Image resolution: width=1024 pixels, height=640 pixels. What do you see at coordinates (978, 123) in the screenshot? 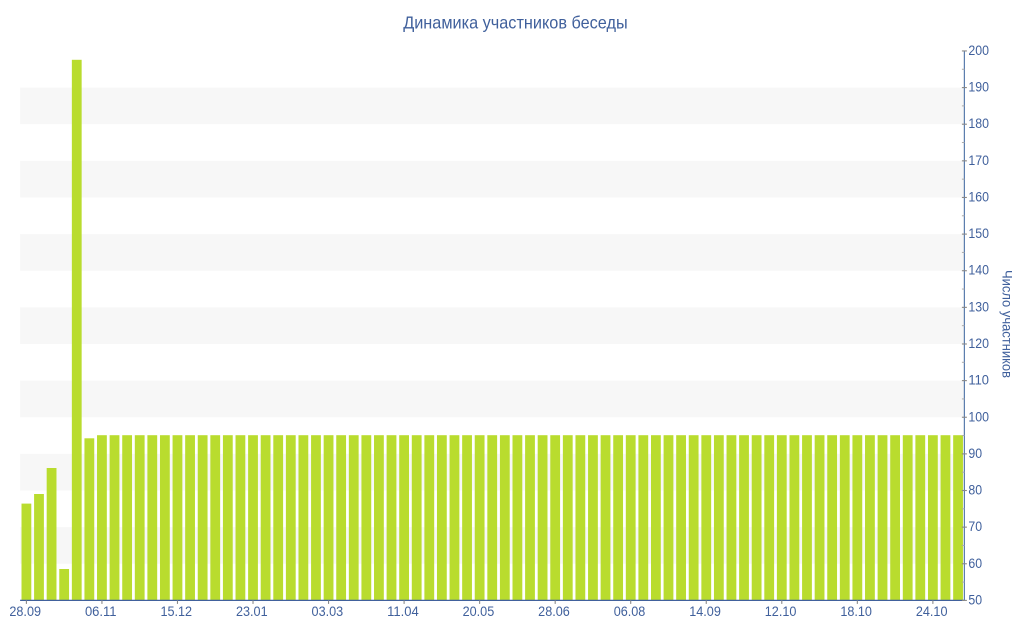
I see `svg-text: 180` at bounding box center [978, 123].